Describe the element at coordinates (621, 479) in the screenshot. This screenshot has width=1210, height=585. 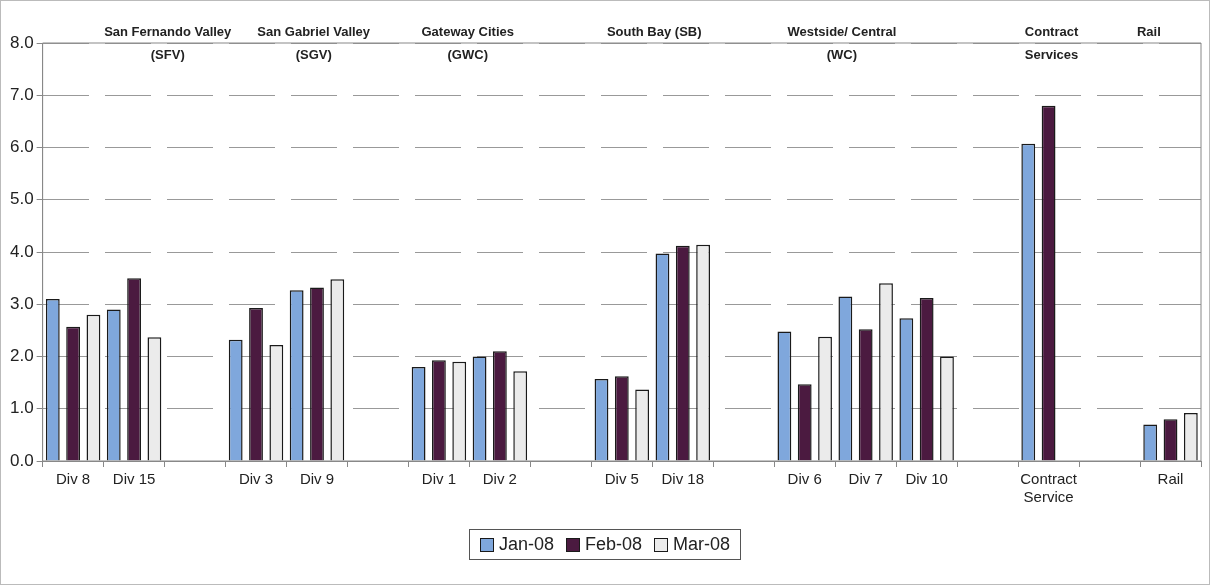
I see `x-tick-label: Div 5` at that location.